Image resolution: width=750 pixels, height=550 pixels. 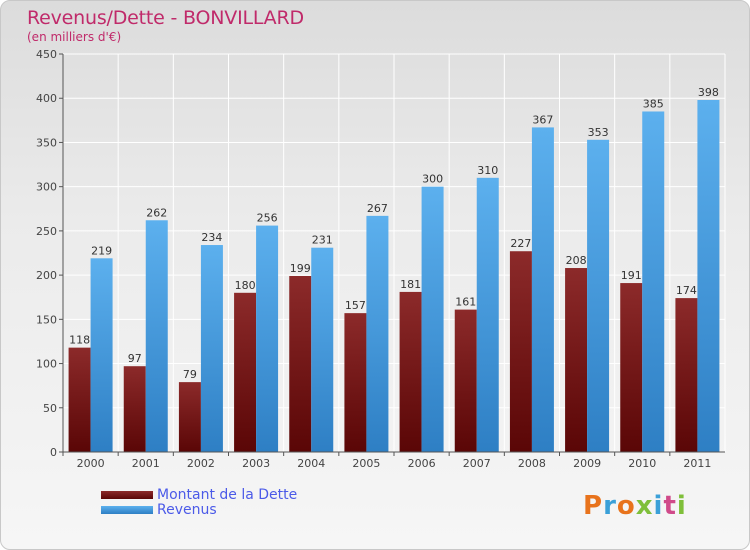 What do you see at coordinates (190, 374) in the screenshot?
I see `data-label-debt: 79` at bounding box center [190, 374].